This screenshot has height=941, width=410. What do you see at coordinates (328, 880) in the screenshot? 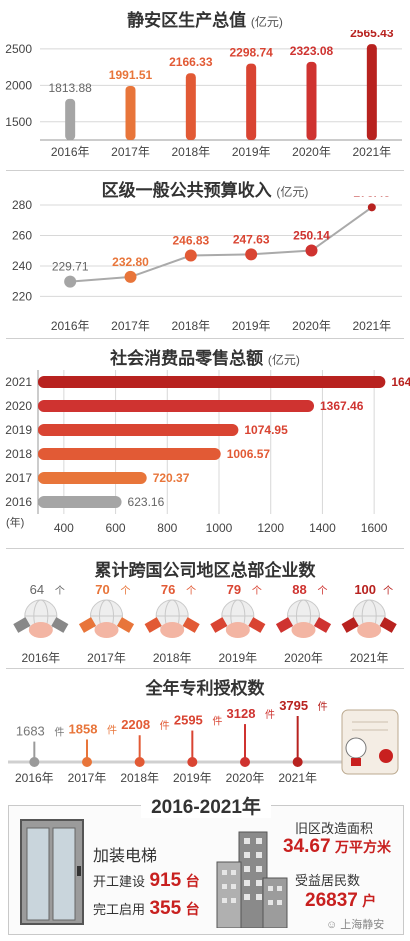
I see `benef-label: 受益居民数` at bounding box center [328, 880].